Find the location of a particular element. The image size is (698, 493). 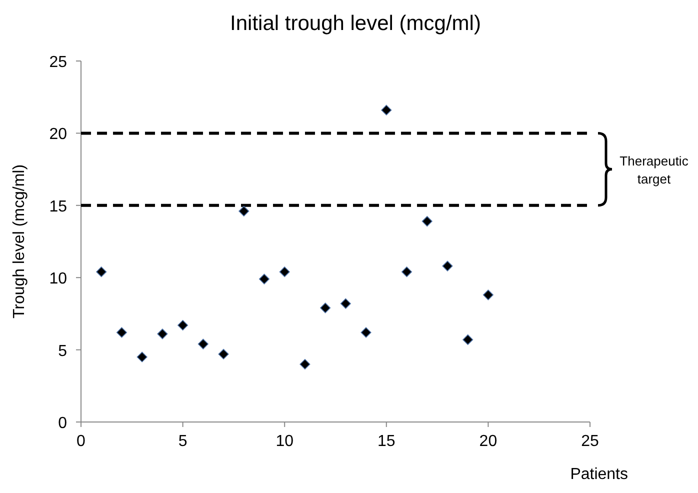

x-tick-label: 5 is located at coordinates (183, 441).